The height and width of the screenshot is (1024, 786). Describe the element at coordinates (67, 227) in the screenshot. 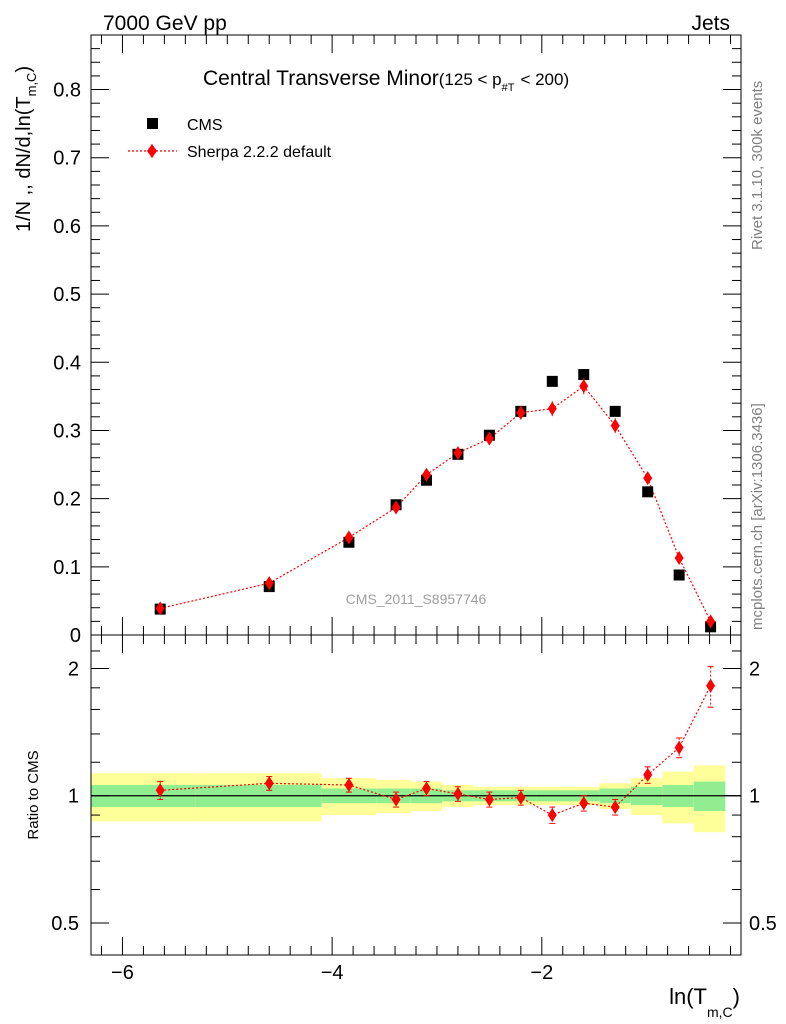

I see `y-tick-label: 0.6` at that location.